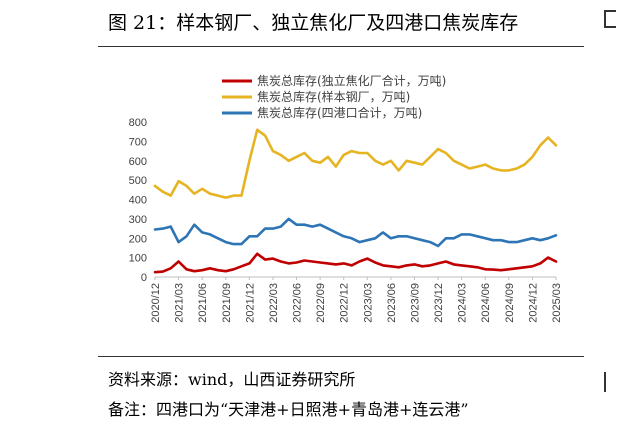 The image size is (622, 432). Describe the element at coordinates (610, 19) in the screenshot. I see `adjacent-figure-edge` at that location.